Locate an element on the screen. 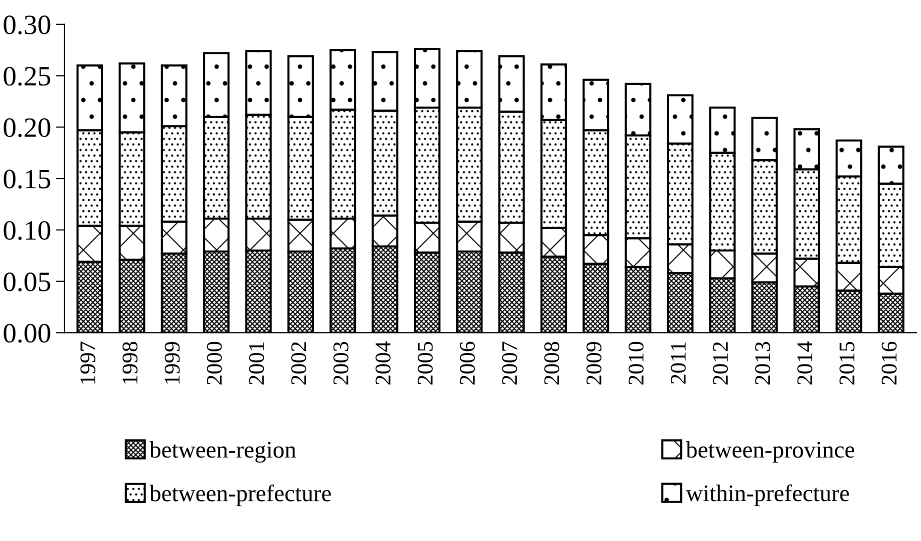  x-tick-label: 2010 is located at coordinates (636, 363).